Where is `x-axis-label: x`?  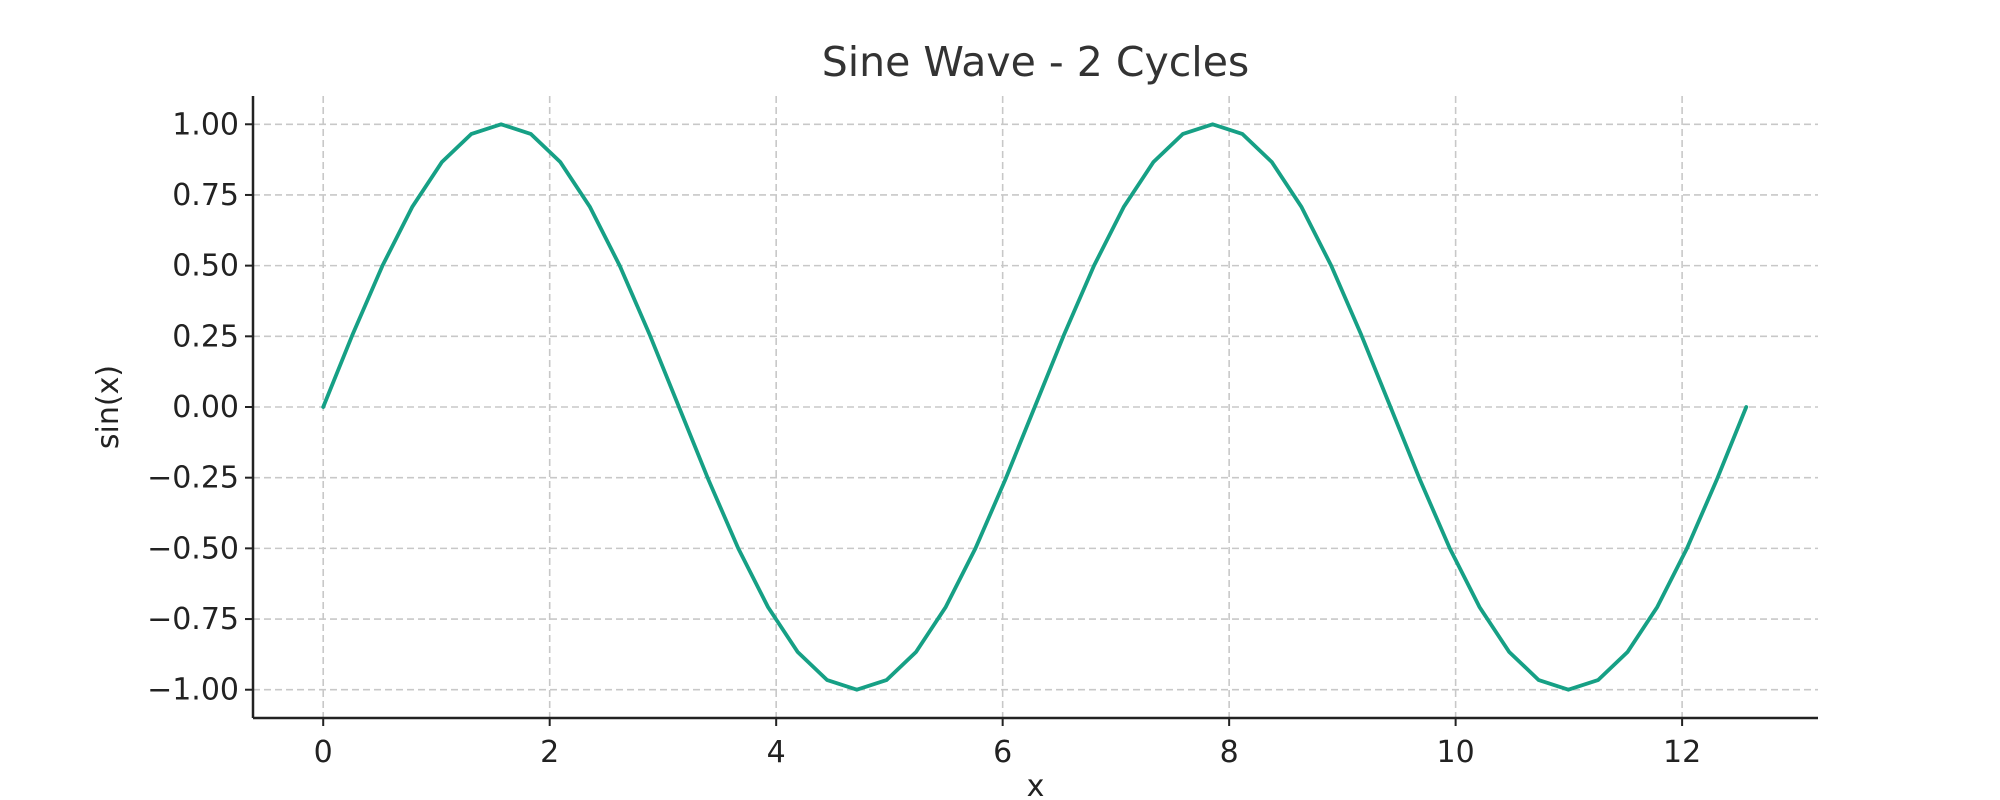
x-axis-label: x is located at coordinates (1036, 784).